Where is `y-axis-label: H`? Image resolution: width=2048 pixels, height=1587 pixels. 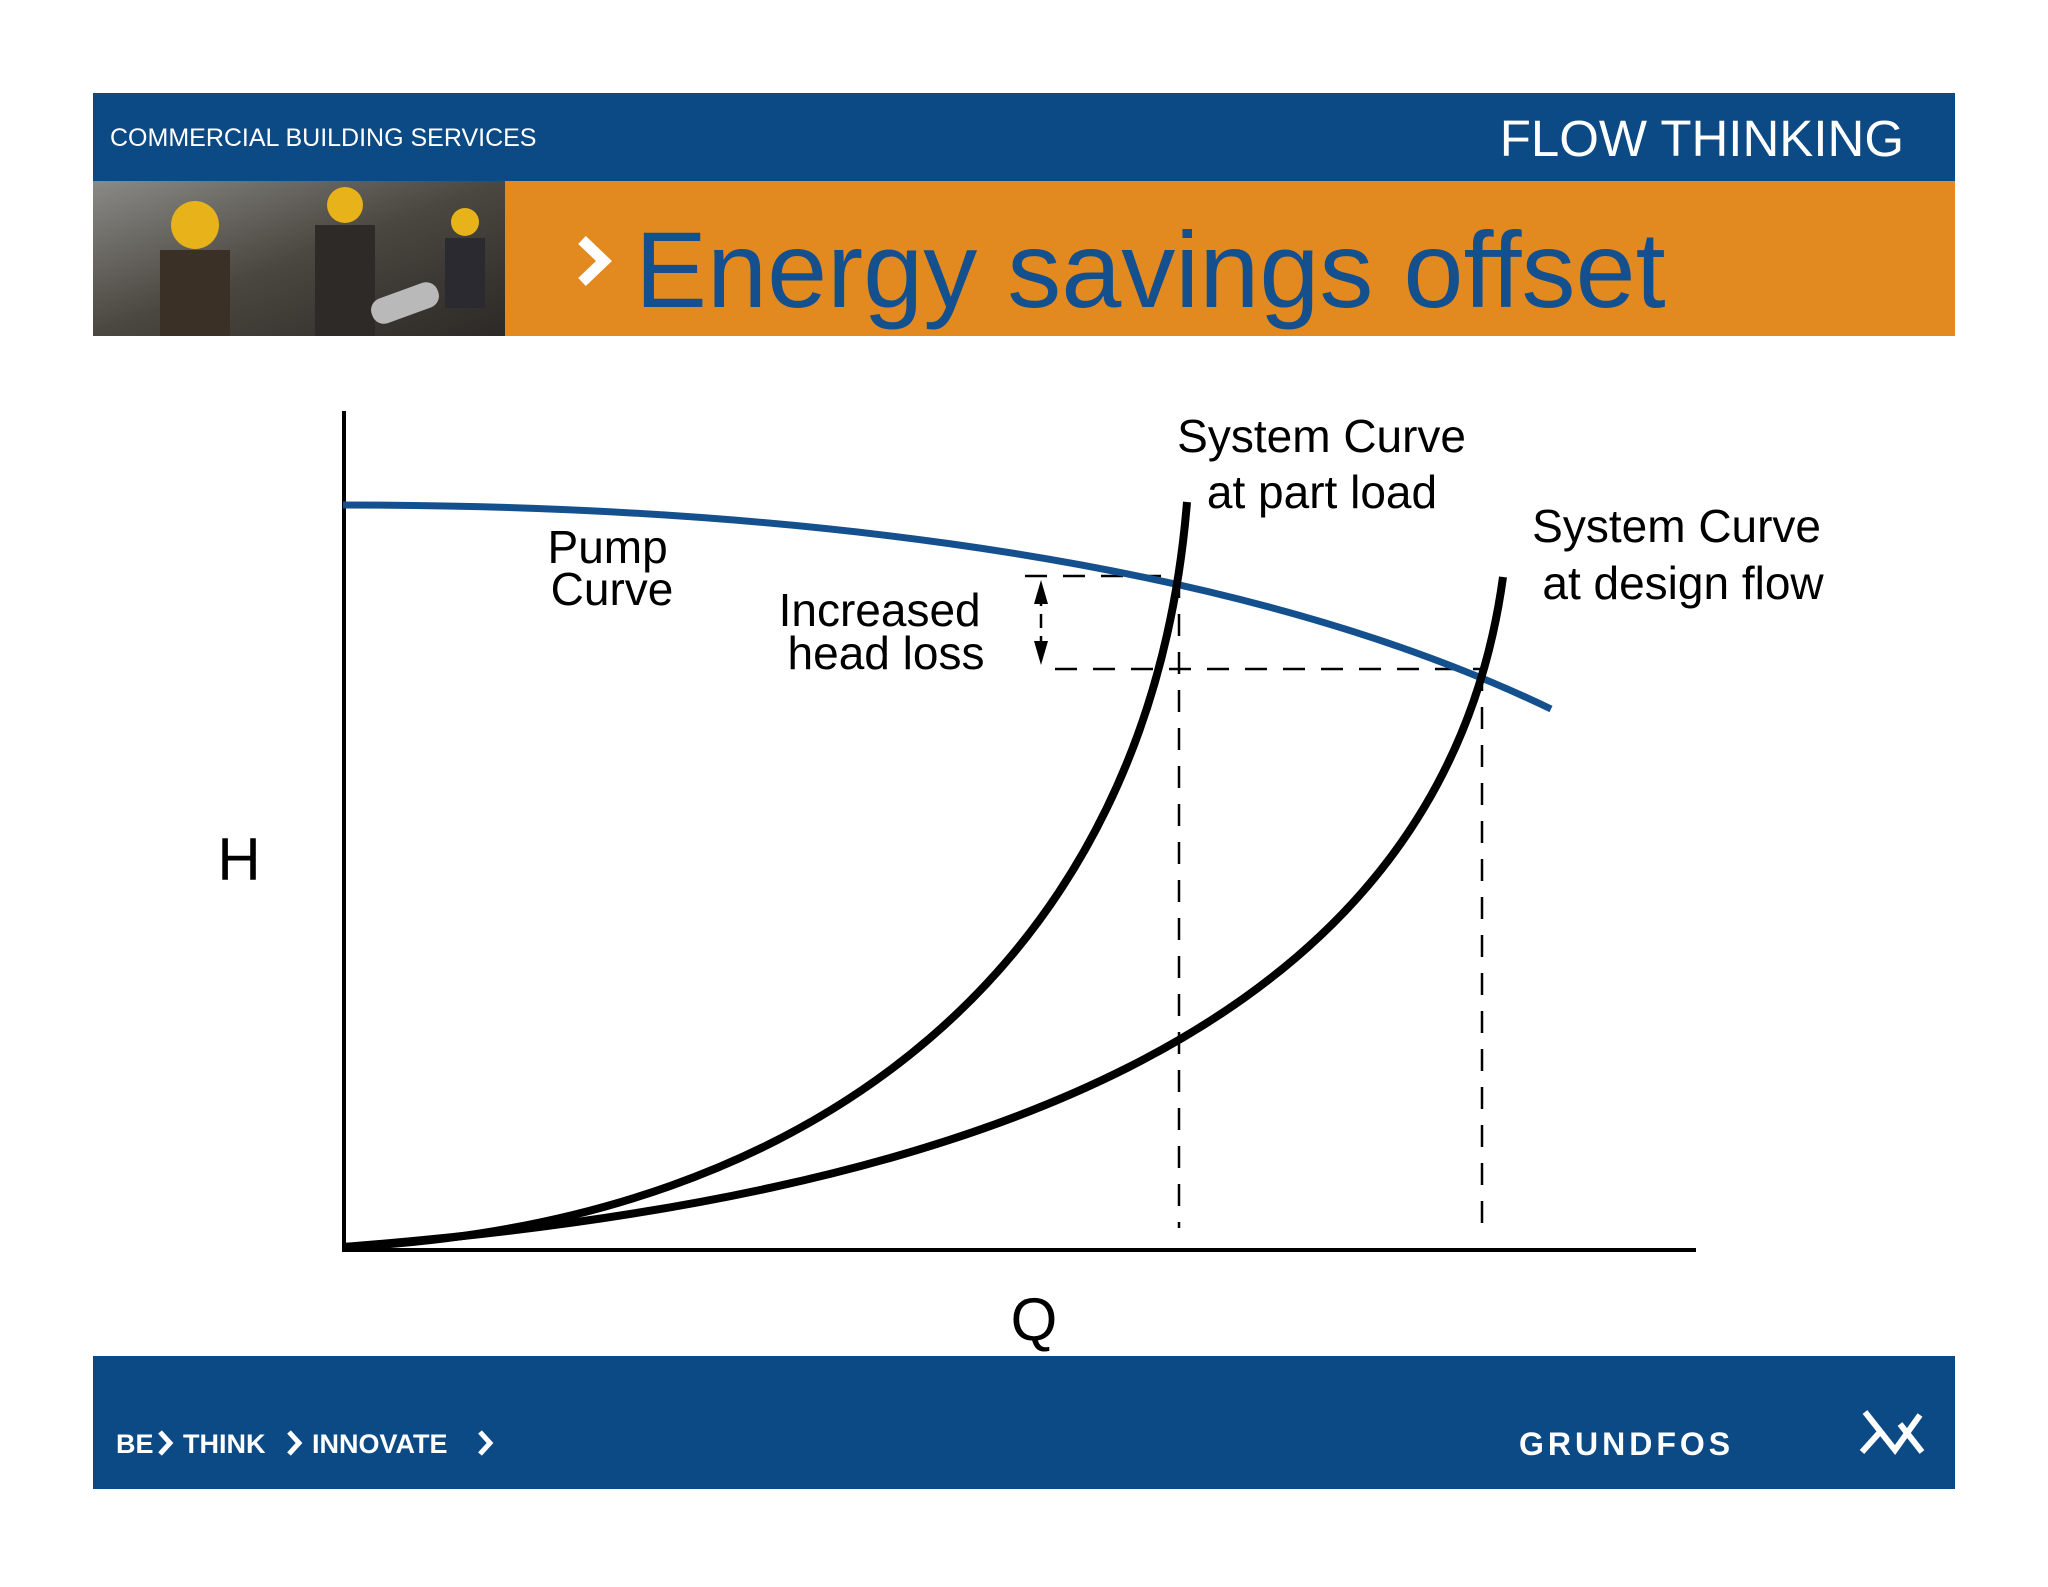
y-axis-label: H is located at coordinates (238, 859).